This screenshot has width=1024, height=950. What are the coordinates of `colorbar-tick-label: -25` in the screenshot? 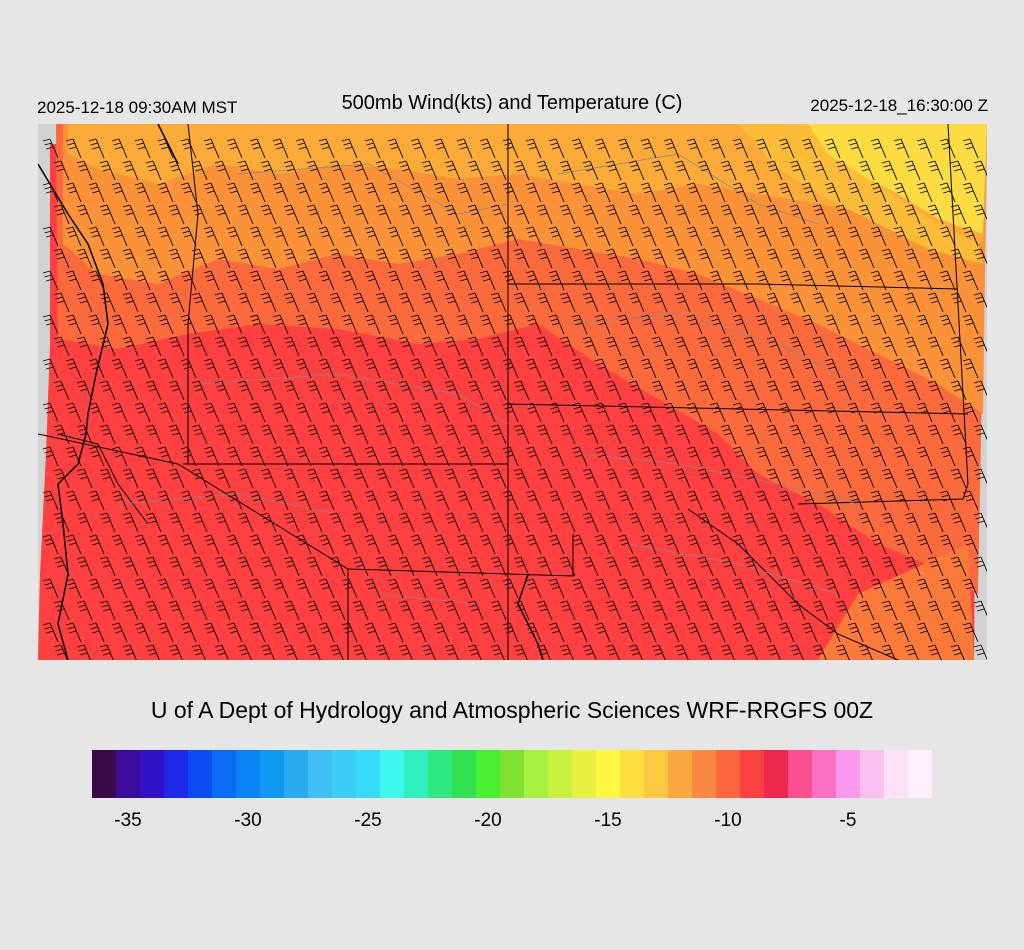 It's located at (368, 820).